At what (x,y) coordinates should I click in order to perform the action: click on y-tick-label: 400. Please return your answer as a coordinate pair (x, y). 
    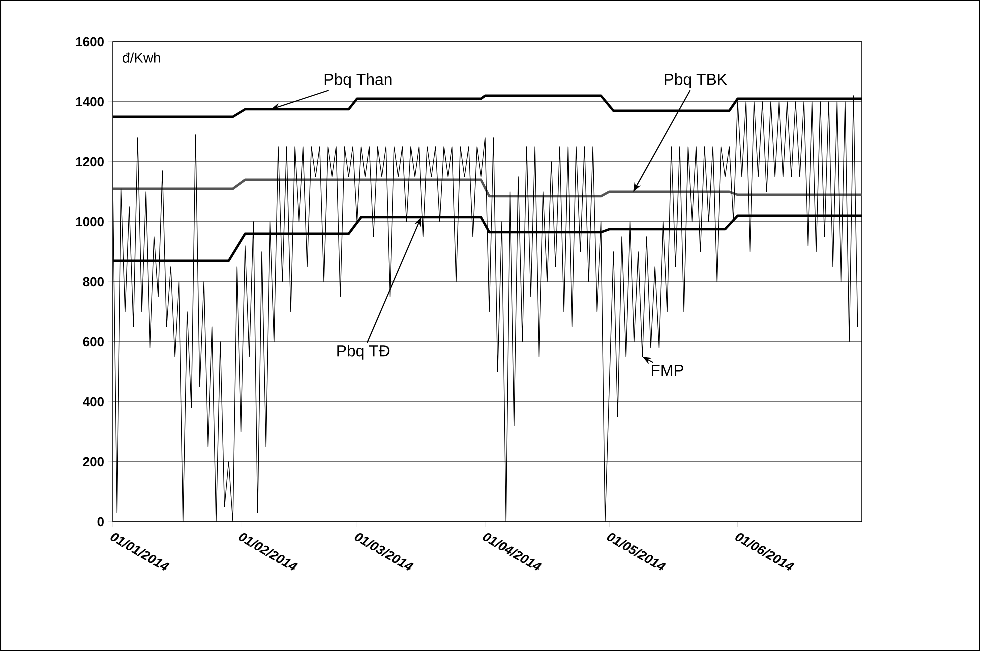
    Looking at the image, I should click on (93, 402).